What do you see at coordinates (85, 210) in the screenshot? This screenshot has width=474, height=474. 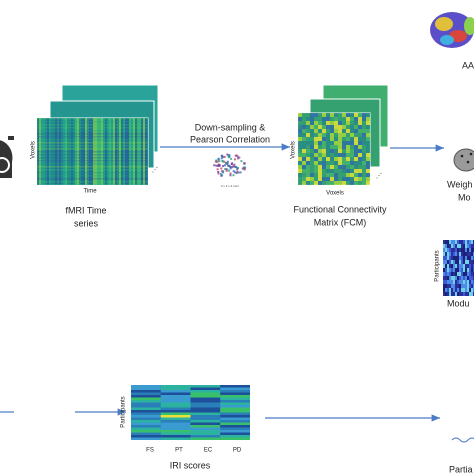 I see `ts-caption: fMRI Time` at bounding box center [85, 210].